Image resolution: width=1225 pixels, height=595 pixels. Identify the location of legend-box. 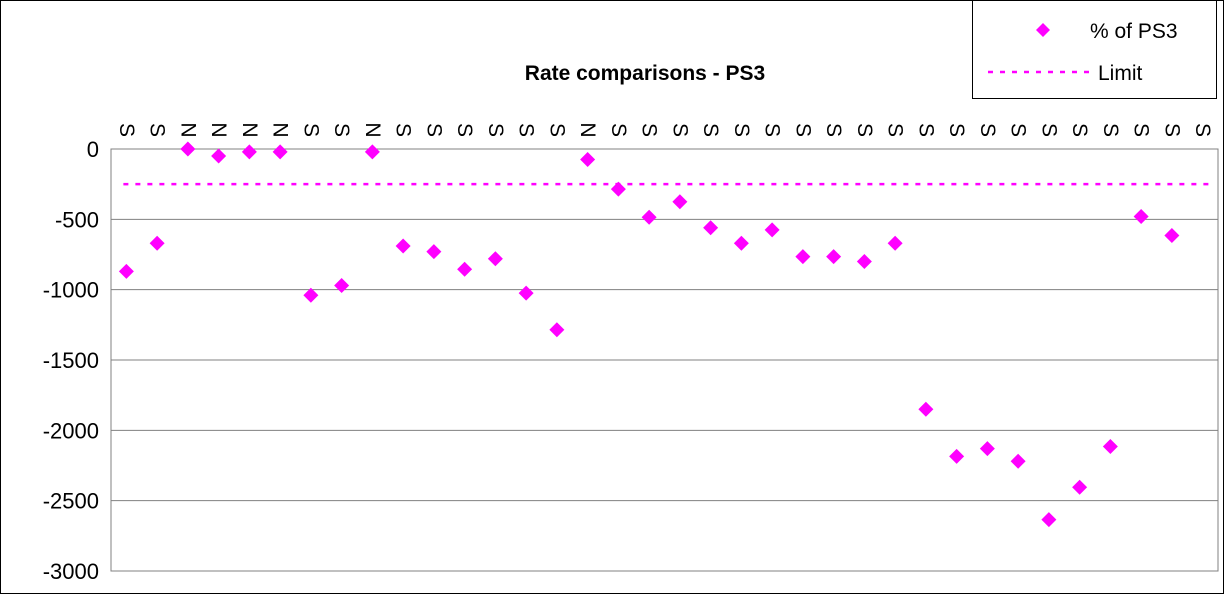
(1094, 49).